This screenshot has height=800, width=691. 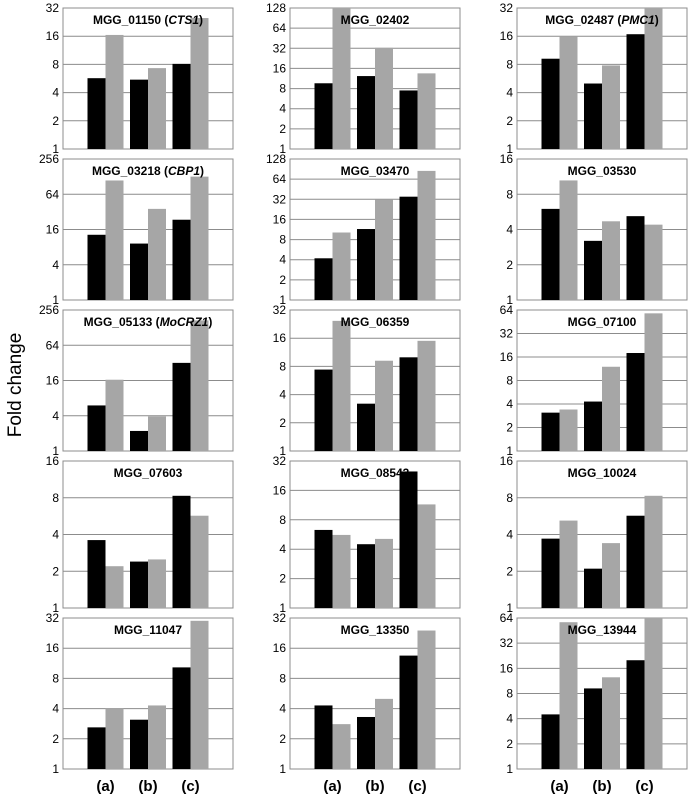 I want to click on chart-panel-15: 1 2 4 8 16 32 64 MGG_13944, so click(x=594, y=693).